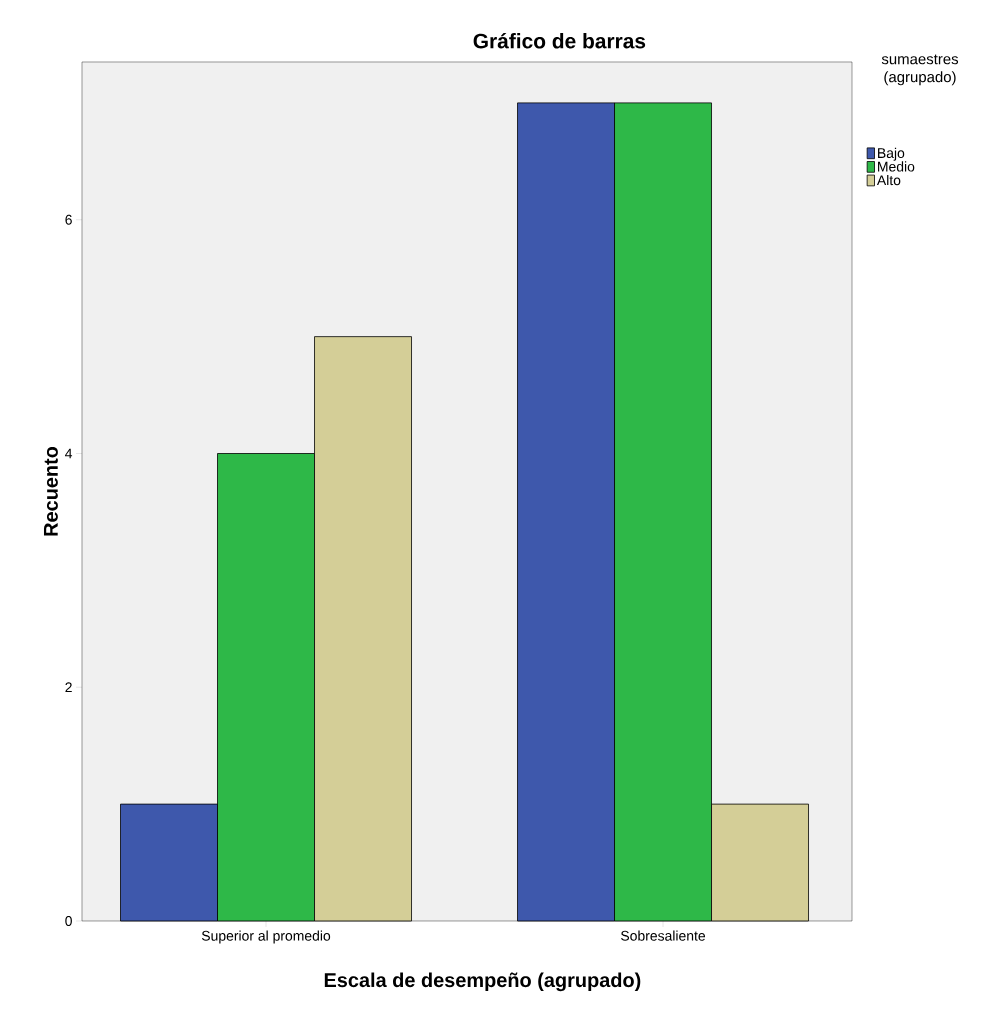  What do you see at coordinates (50, 491) in the screenshot?
I see `y-axis-title: Recuento` at bounding box center [50, 491].